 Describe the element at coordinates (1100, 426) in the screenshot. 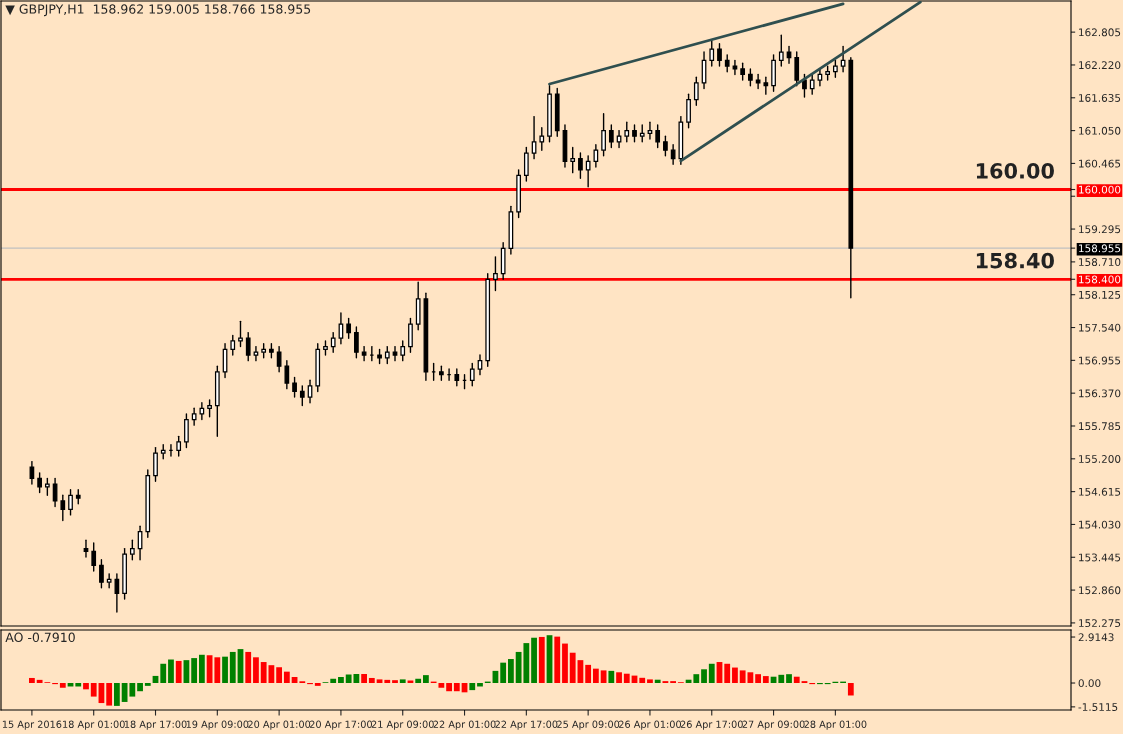

I see `y-tick-label: 155.785` at that location.